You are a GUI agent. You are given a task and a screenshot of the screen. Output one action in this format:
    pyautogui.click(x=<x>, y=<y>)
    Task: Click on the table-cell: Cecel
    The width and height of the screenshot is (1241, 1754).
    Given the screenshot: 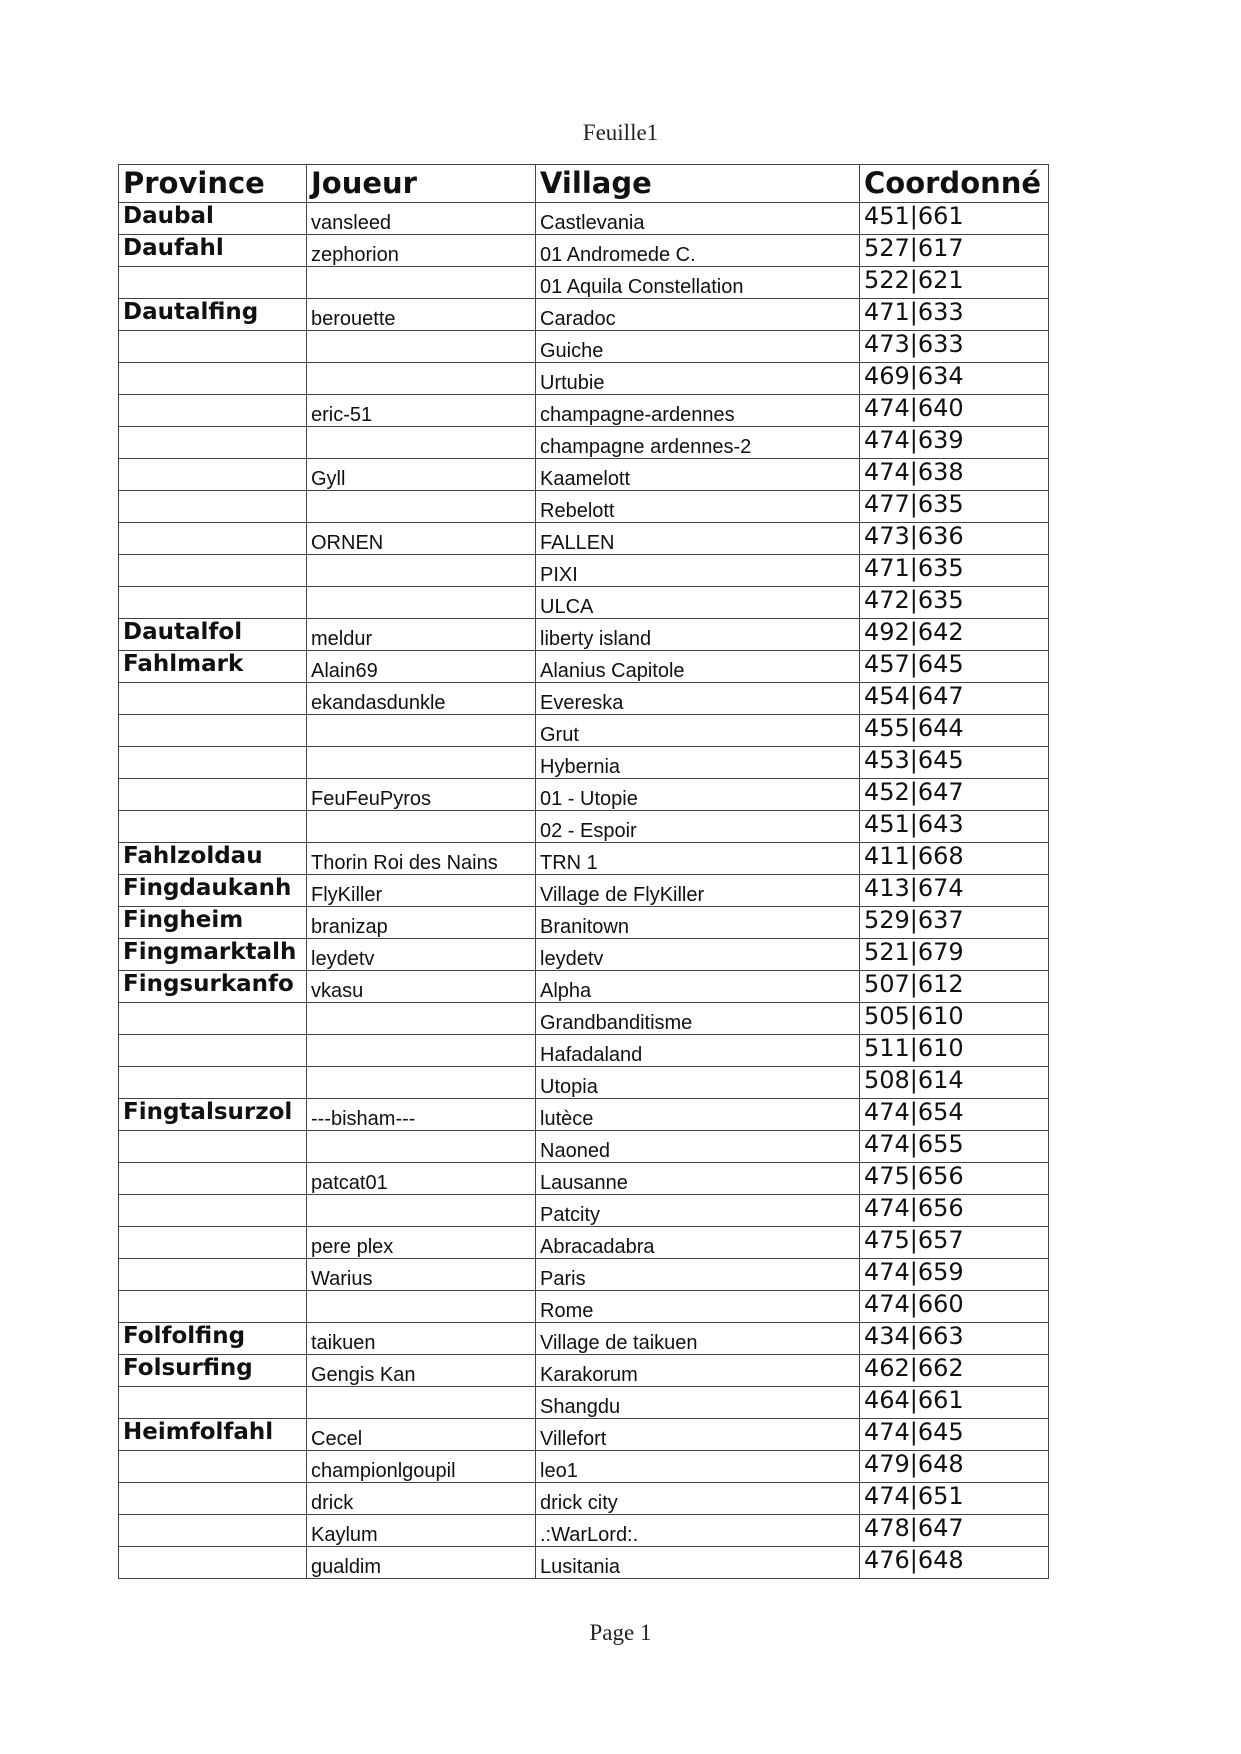 What is the action you would take?
    pyautogui.click(x=421, y=1435)
    